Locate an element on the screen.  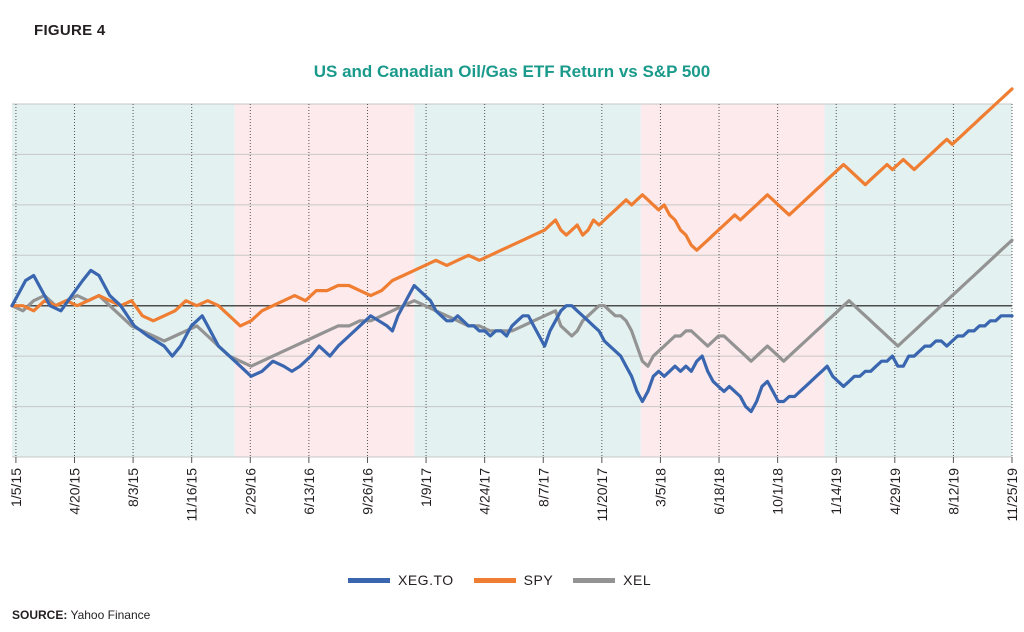
x-tick-label: 9/26/16 is located at coordinates (367, 491).